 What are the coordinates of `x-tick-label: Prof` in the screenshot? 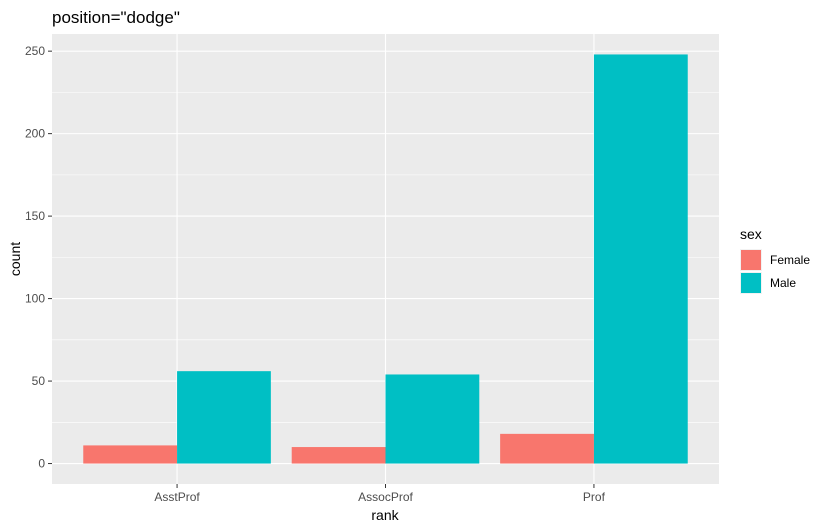 It's located at (594, 497).